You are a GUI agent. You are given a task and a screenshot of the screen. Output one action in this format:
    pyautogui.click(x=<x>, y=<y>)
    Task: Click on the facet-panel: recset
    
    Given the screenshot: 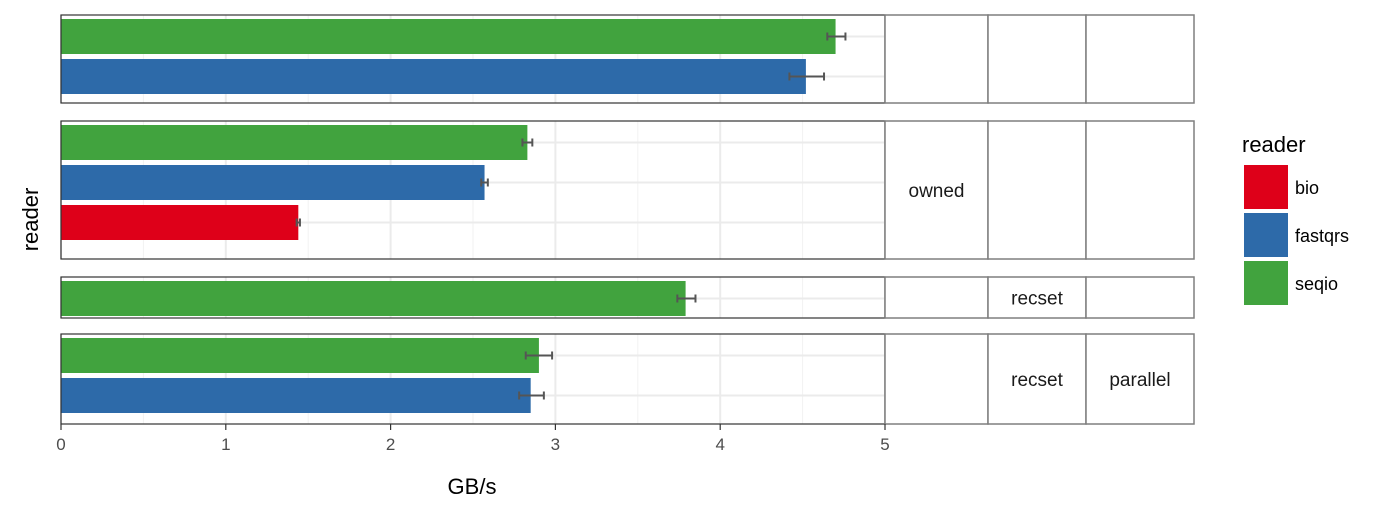 What is the action you would take?
    pyautogui.click(x=627, y=297)
    